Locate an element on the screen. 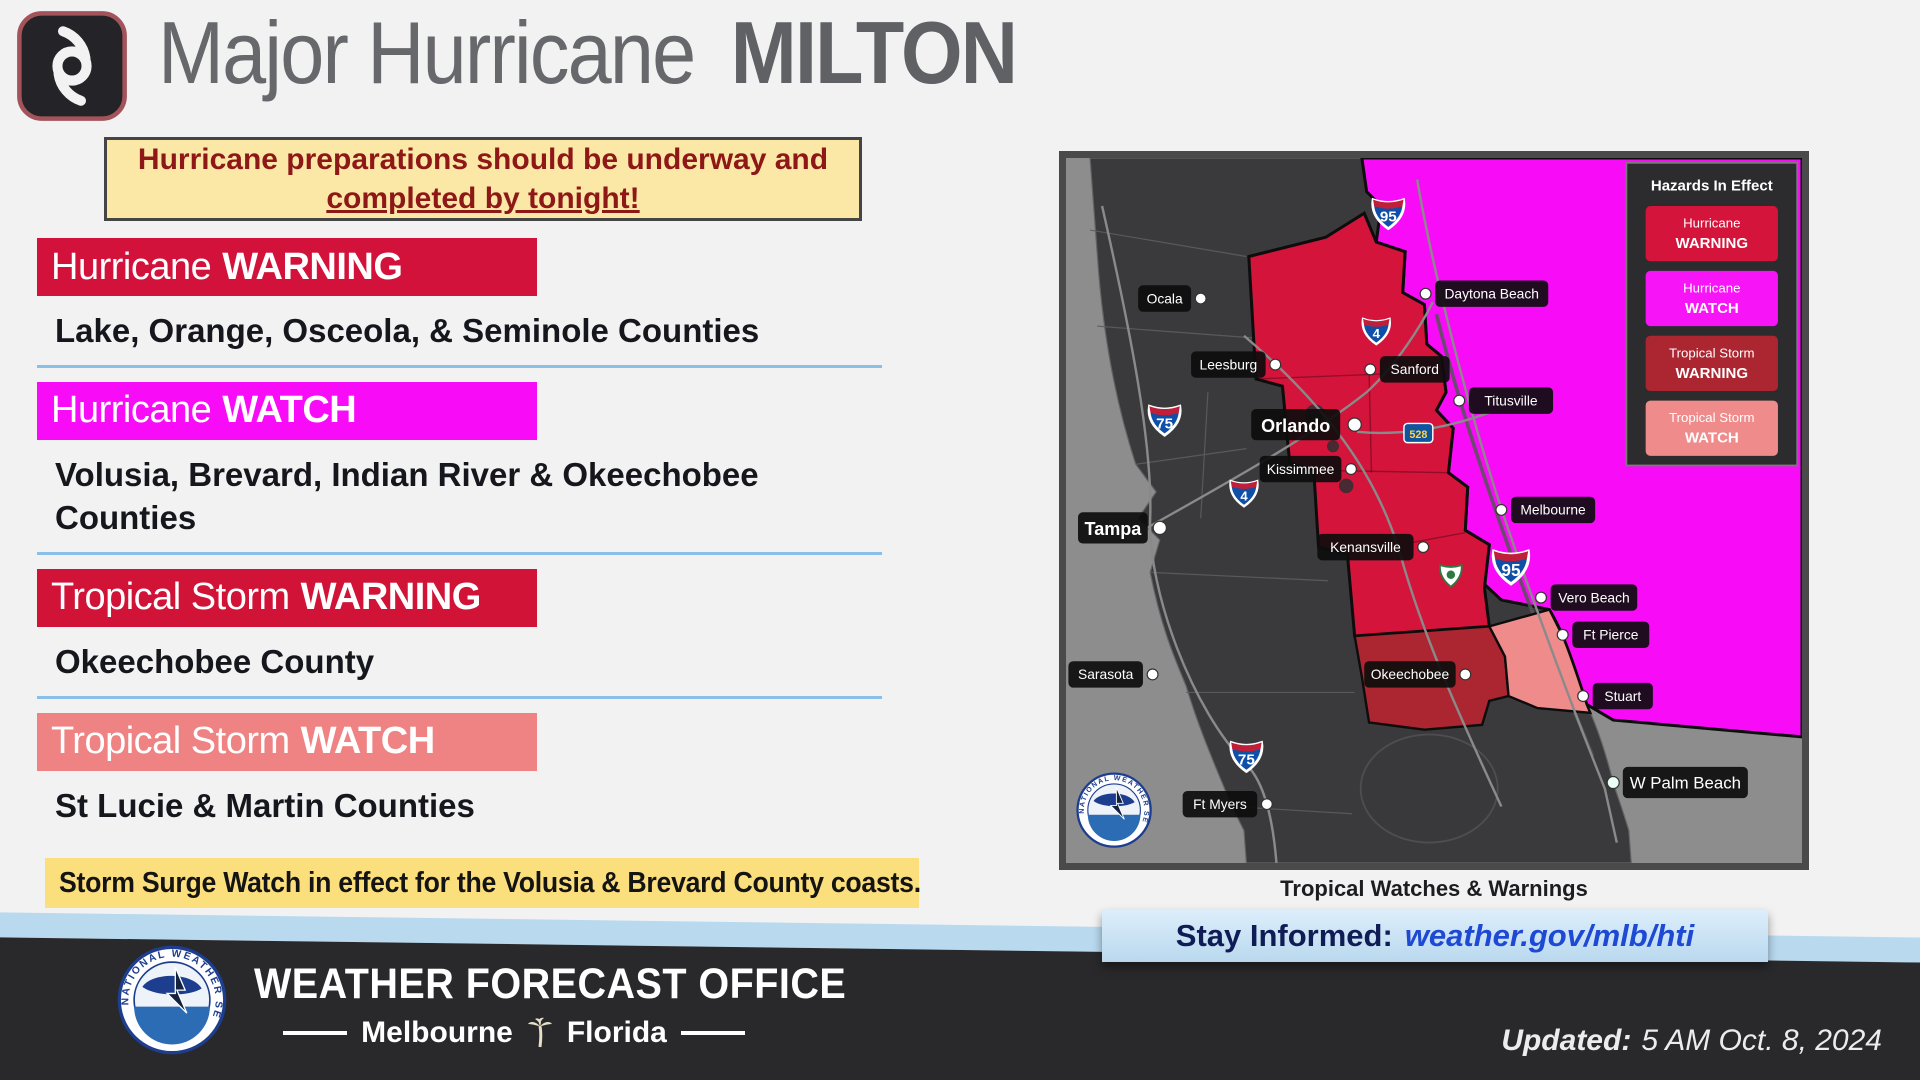 The image size is (1920, 1080). updated-timestamp: Updated: 5 AM Oct. 8, 2024 is located at coordinates (1691, 1041).